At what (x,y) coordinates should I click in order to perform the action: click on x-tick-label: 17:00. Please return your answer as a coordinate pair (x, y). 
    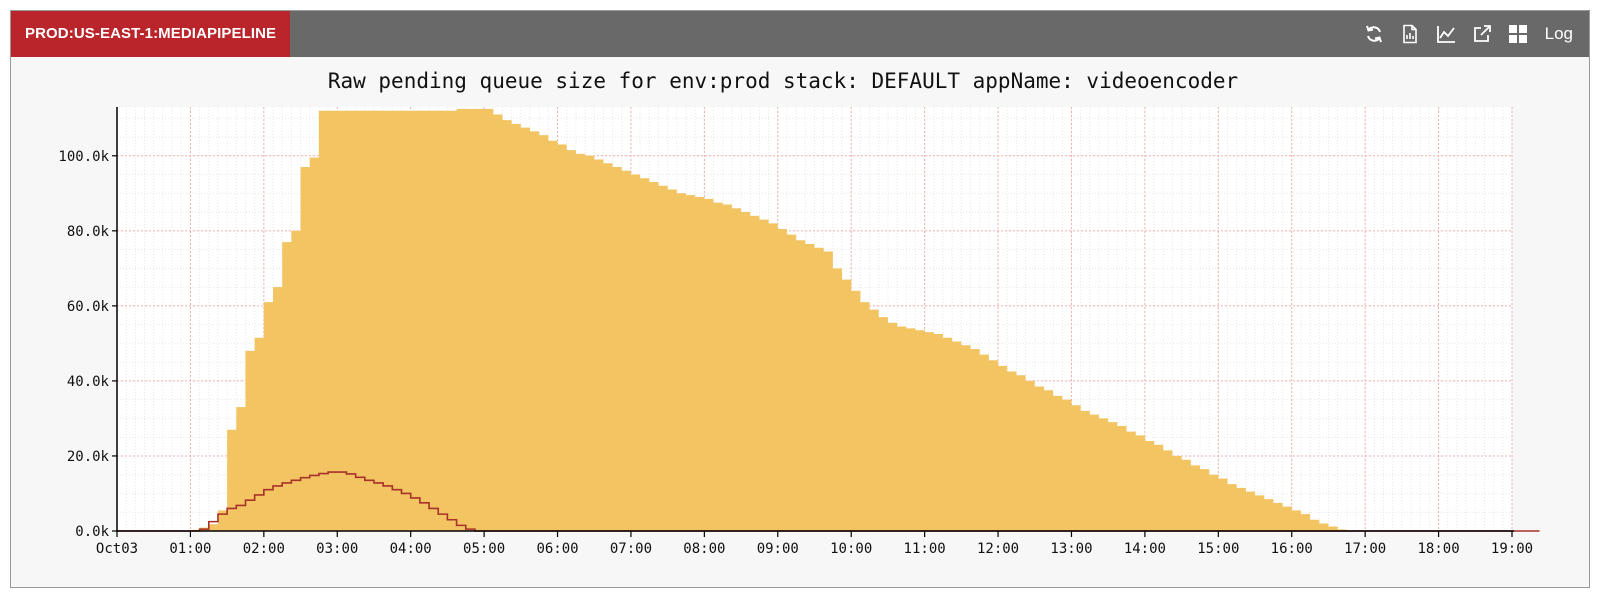
    Looking at the image, I should click on (1365, 549).